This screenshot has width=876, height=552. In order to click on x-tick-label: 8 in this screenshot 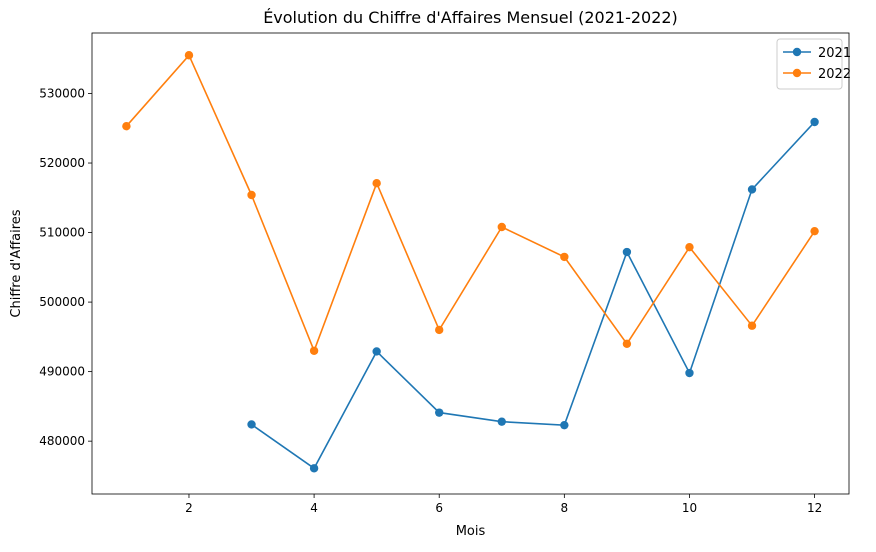, I will do `click(565, 508)`.